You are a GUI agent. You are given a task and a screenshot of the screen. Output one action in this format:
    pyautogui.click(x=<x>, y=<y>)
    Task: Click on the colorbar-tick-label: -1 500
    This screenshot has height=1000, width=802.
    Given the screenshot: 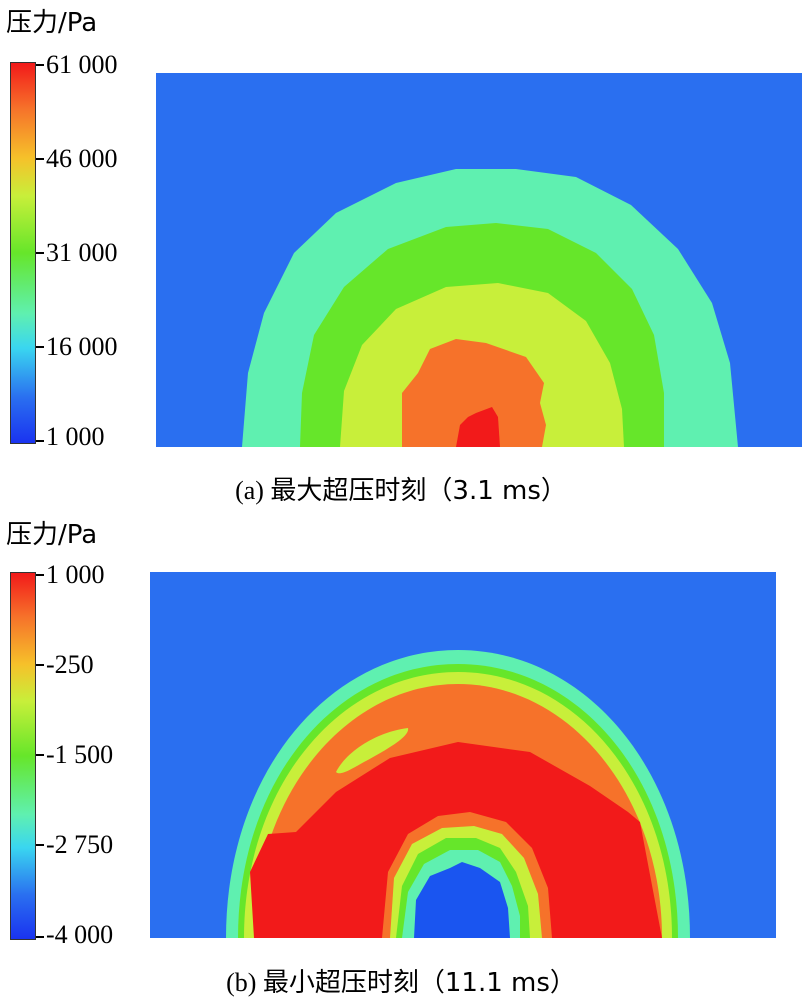 What is the action you would take?
    pyautogui.click(x=80, y=754)
    